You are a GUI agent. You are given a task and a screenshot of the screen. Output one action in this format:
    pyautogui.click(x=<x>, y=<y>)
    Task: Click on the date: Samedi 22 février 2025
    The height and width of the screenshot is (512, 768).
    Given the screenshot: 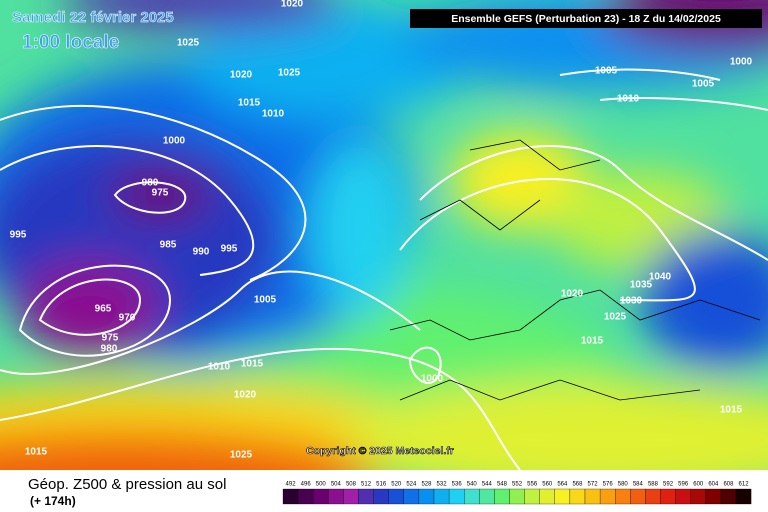 What is the action you would take?
    pyautogui.click(x=93, y=17)
    